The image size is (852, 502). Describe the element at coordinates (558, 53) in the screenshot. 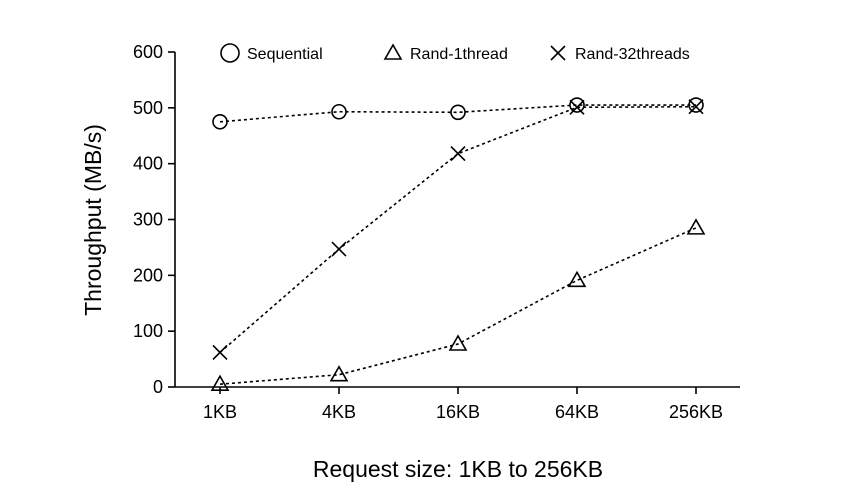

I see `legend-marker-x` at that location.